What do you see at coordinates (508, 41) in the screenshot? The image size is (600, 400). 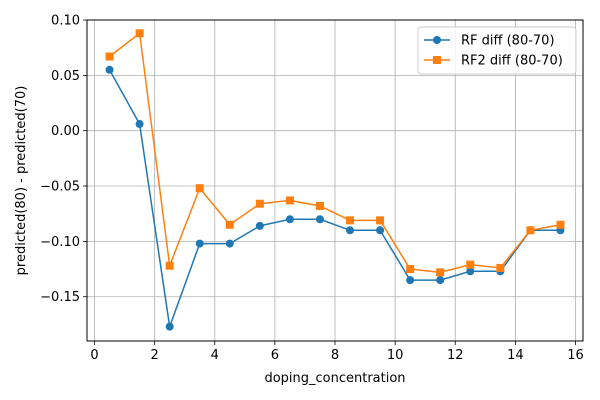 I see `legend-label: RF diff (80-70)` at bounding box center [508, 41].